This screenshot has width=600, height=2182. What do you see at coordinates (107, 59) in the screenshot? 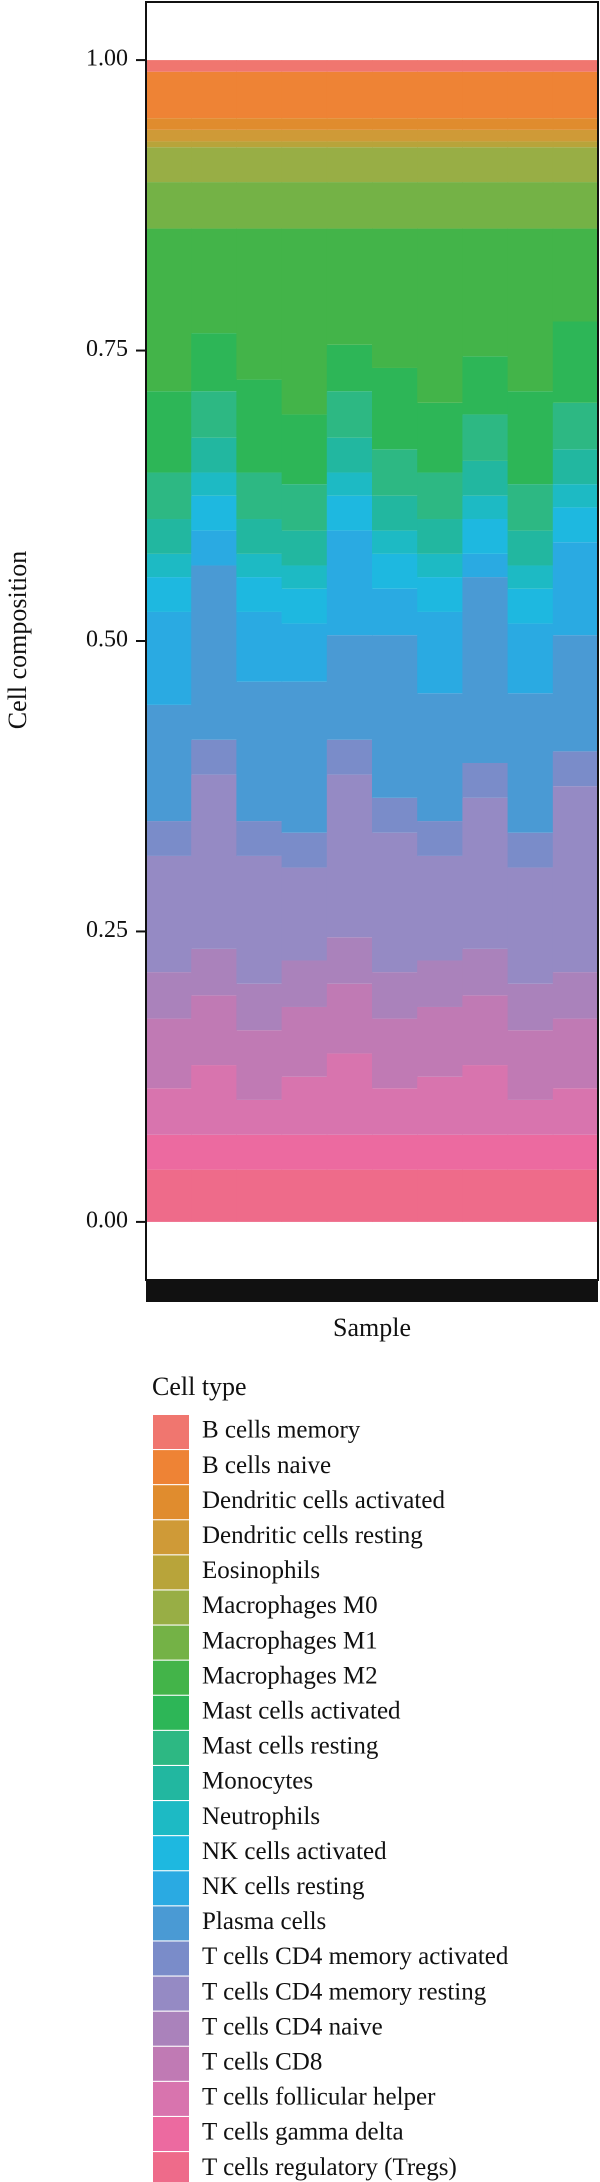
I see `y-tick-label: 1.00` at bounding box center [107, 59].